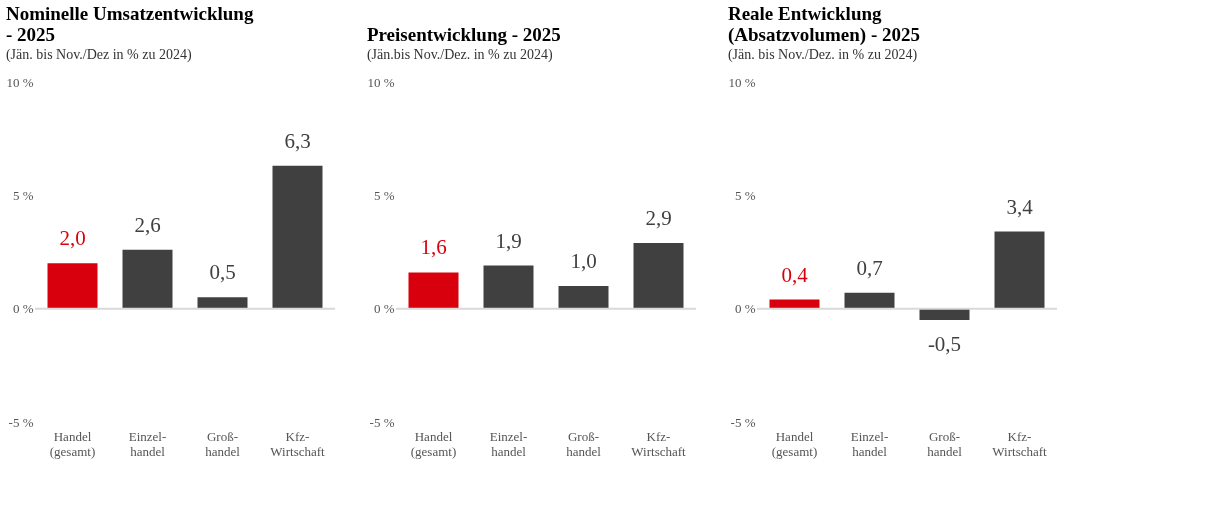 The image size is (1205, 516). I want to click on chart-title: Reale Entwicklung (Absatzvolumen) - 2025, so click(824, 24).